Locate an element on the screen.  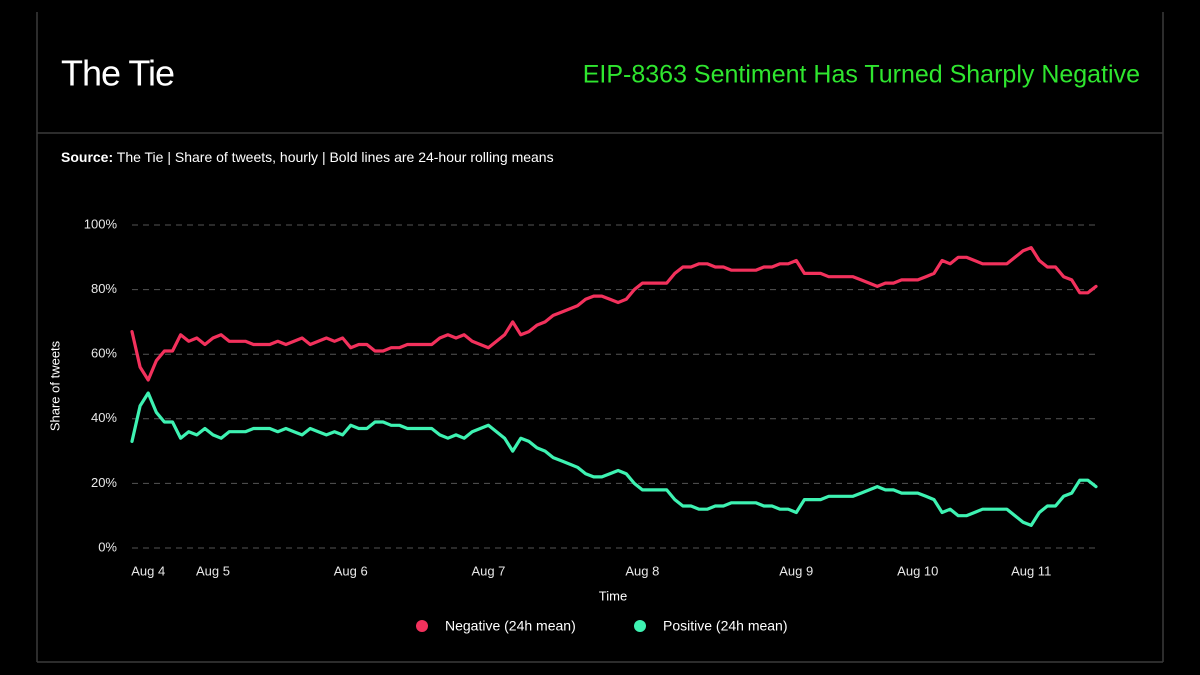
x-tick-label: Aug 10 is located at coordinates (917, 570).